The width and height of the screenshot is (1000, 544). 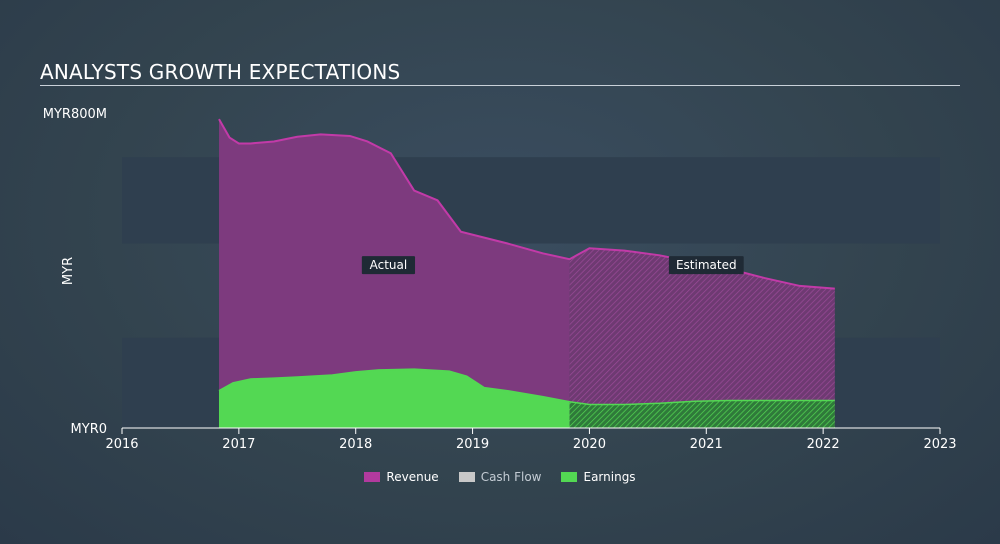 What do you see at coordinates (609, 477) in the screenshot?
I see `legend-label-earnings: Earnings` at bounding box center [609, 477].